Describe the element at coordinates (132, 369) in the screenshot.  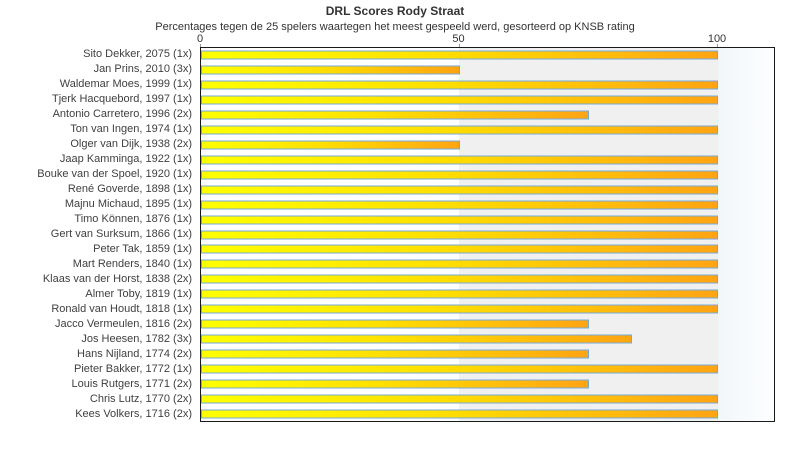
I see `y-axis-label: Pieter Bakker, 1772 (1x)` at that location.